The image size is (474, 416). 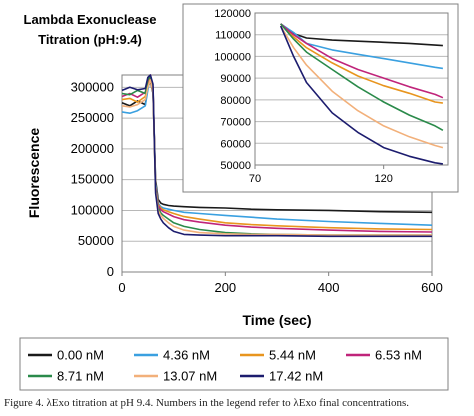 I want to click on inset-y-tick-label: 70000, so click(x=235, y=123).